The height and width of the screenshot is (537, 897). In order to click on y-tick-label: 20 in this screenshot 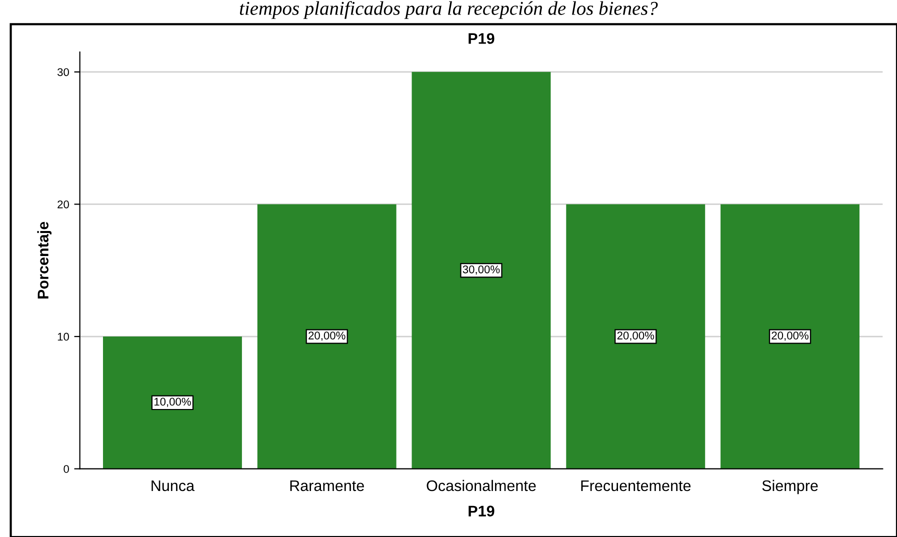, I will do `click(63, 204)`.